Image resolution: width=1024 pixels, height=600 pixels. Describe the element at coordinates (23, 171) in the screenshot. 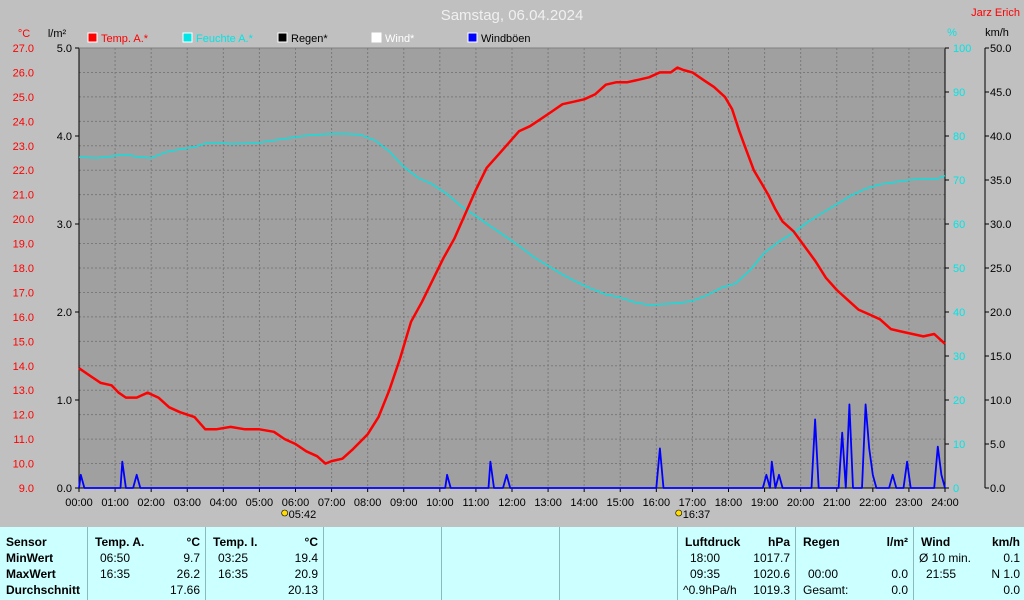

I see `temp-tick-label: 22.0` at that location.